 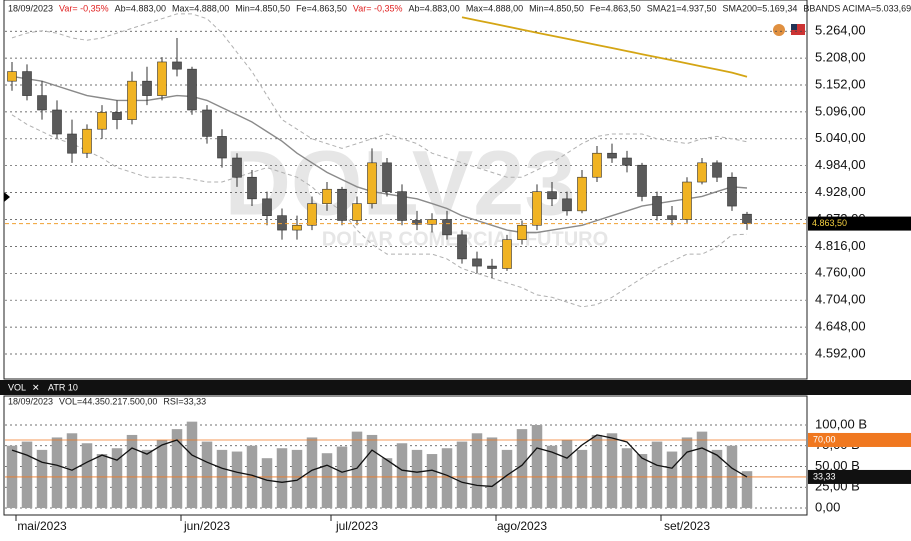 I want to click on flag-icon-canton, so click(x=794, y=27).